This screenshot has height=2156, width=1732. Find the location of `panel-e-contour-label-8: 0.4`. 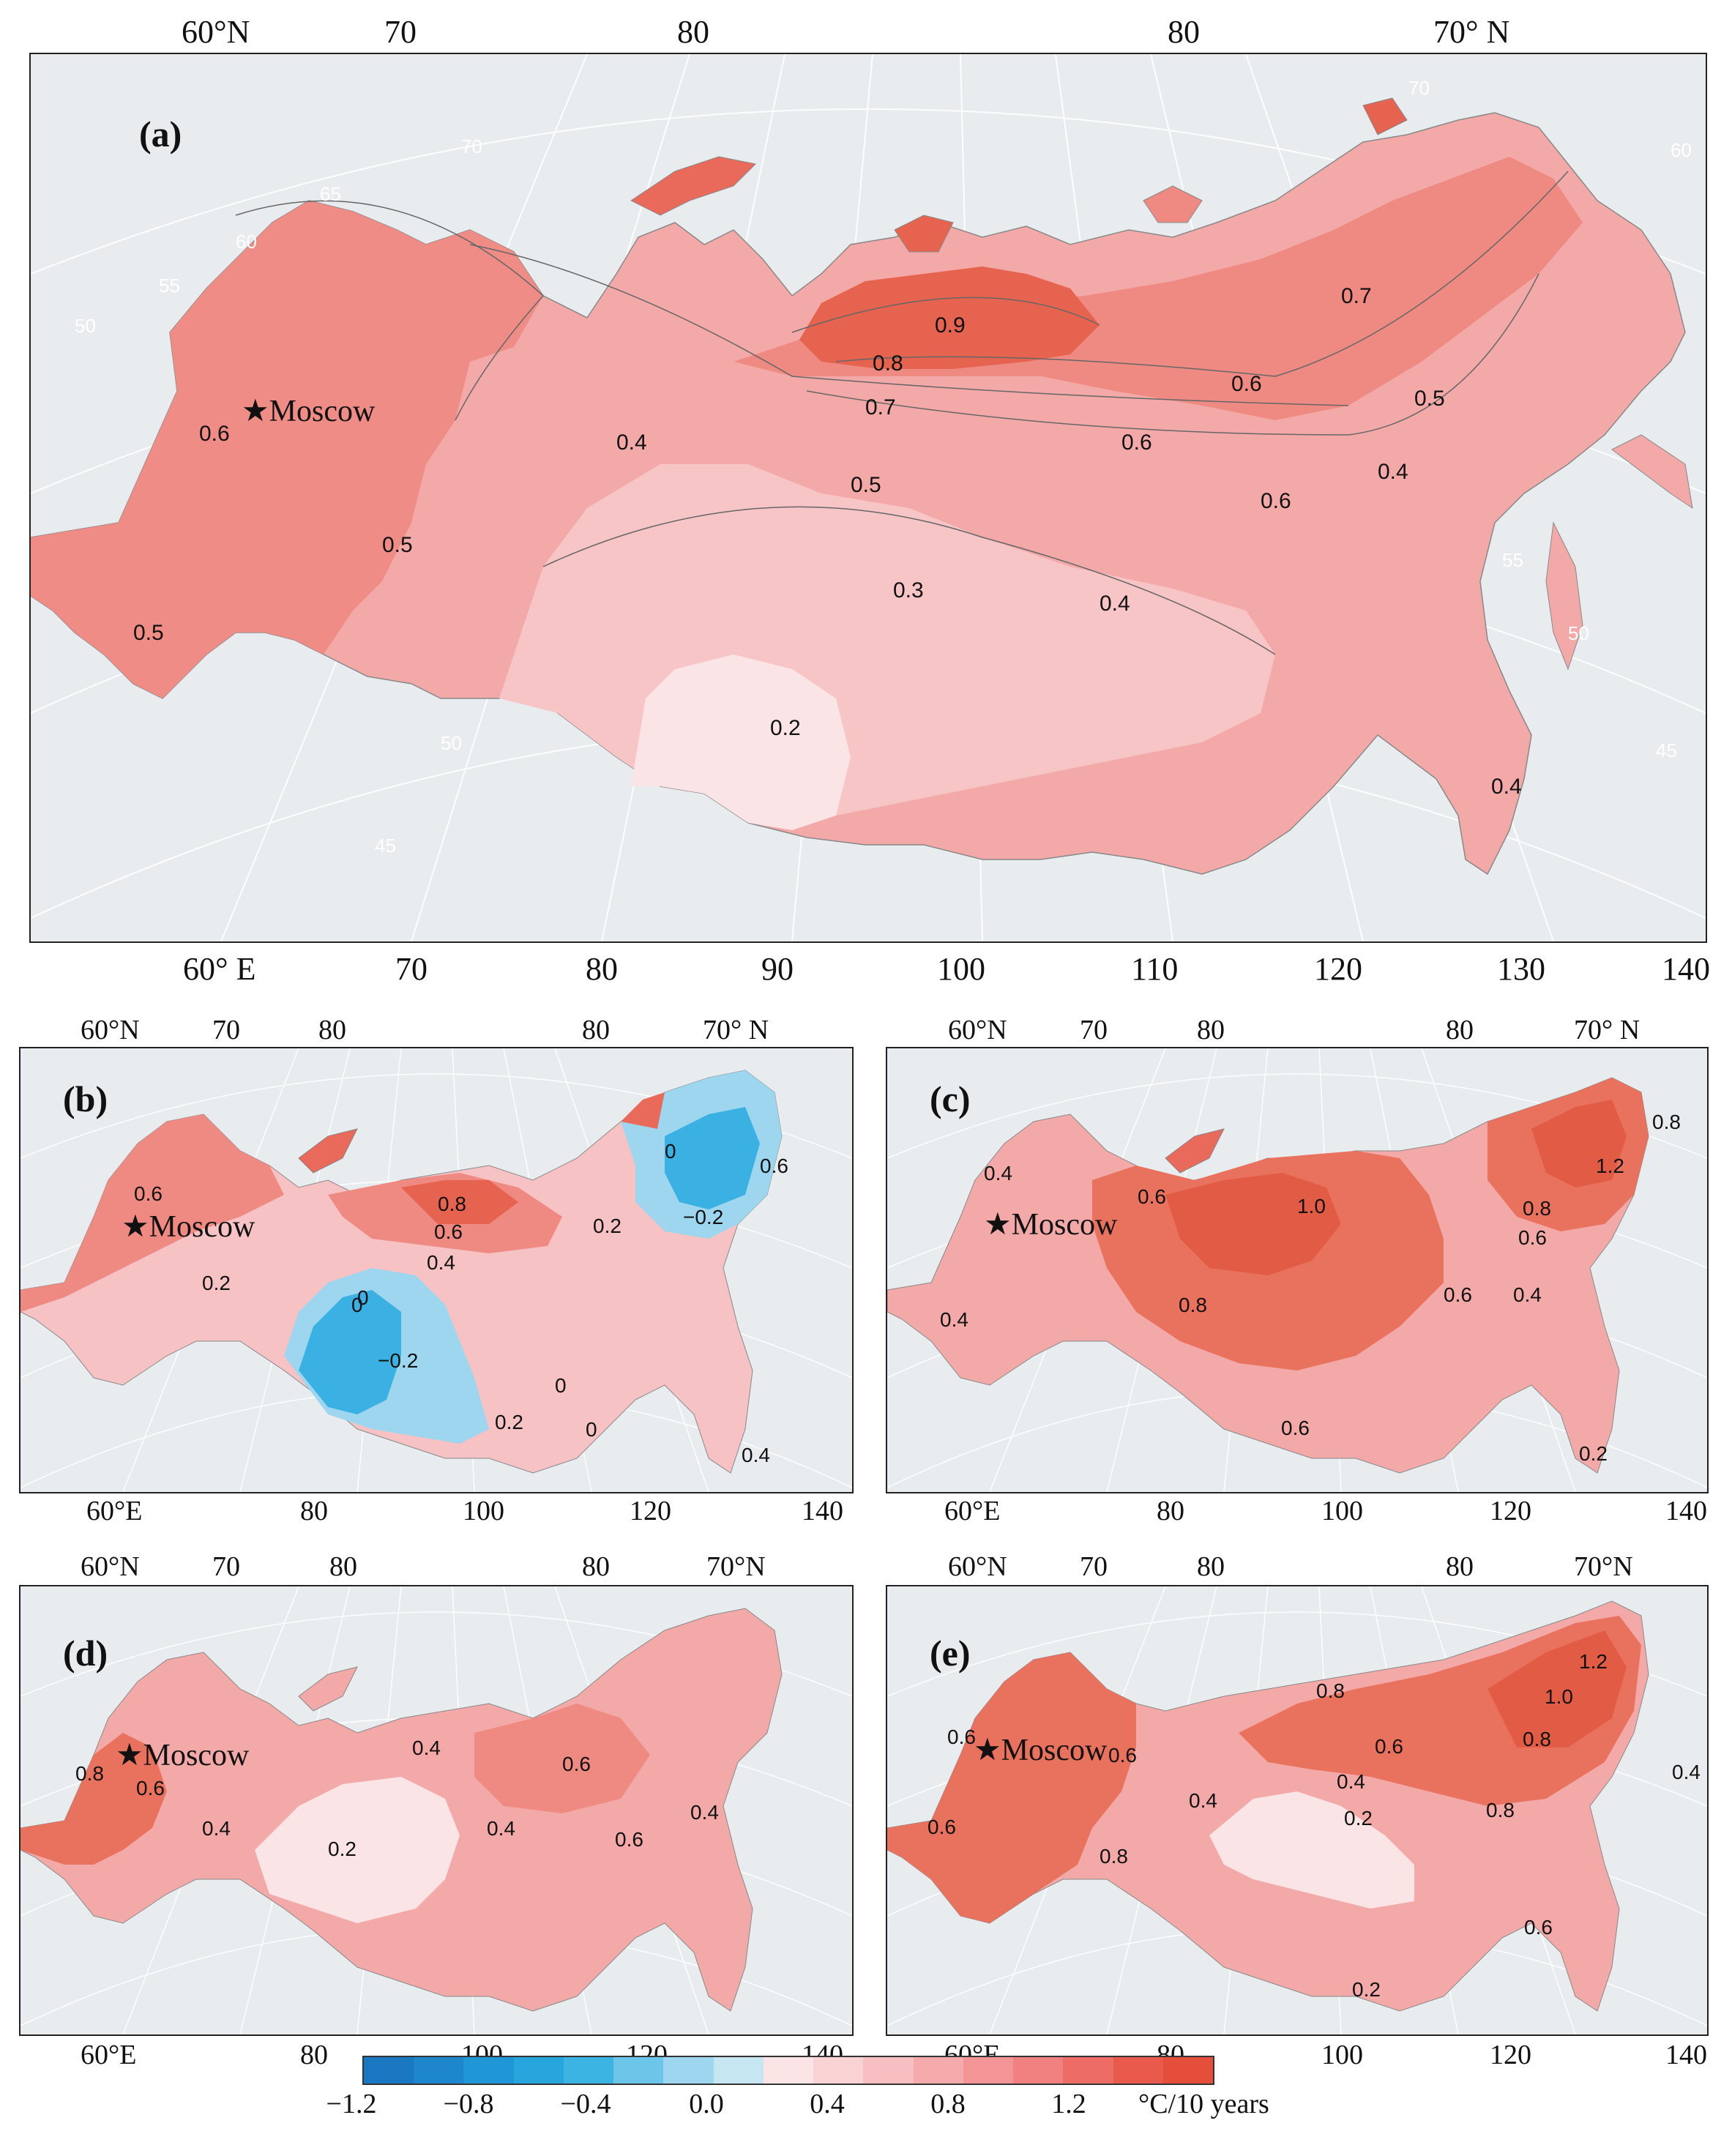

panel-e-contour-label-8: 0.4 is located at coordinates (1351, 1781).